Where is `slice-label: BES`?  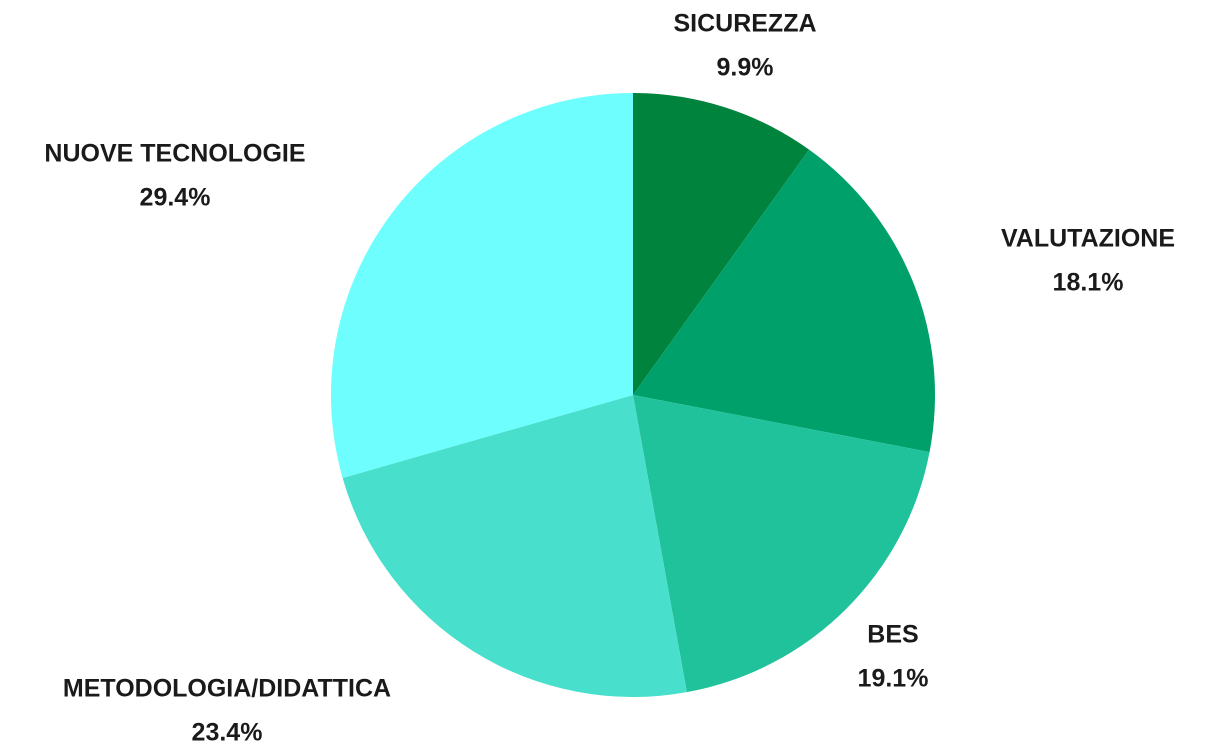
slice-label: BES is located at coordinates (892, 635).